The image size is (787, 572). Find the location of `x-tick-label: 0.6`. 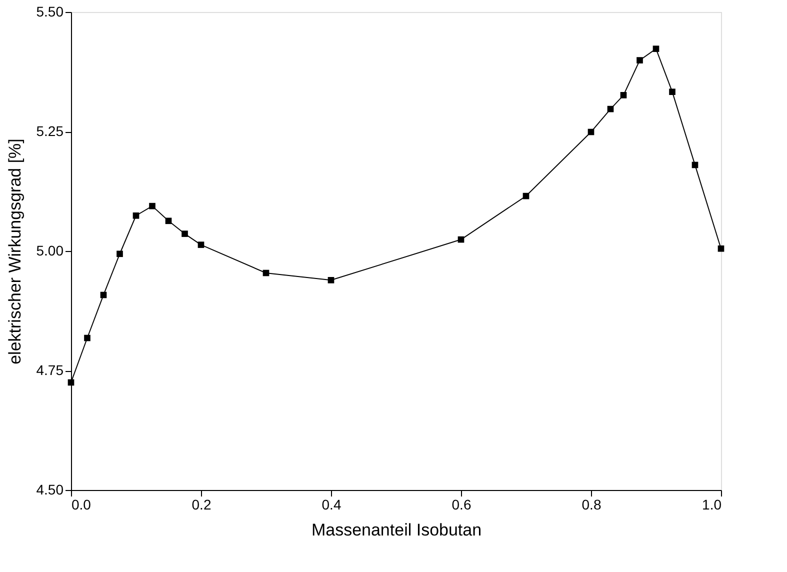

x-tick-label: 0.6 is located at coordinates (462, 504).